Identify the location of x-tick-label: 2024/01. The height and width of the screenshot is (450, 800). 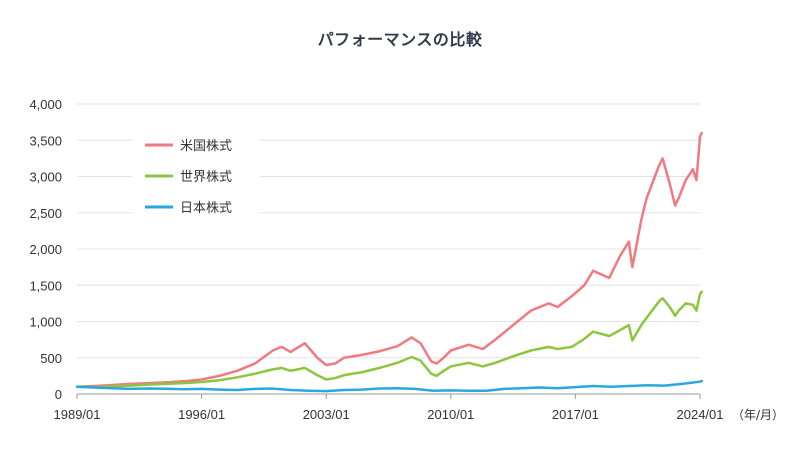
(700, 414).